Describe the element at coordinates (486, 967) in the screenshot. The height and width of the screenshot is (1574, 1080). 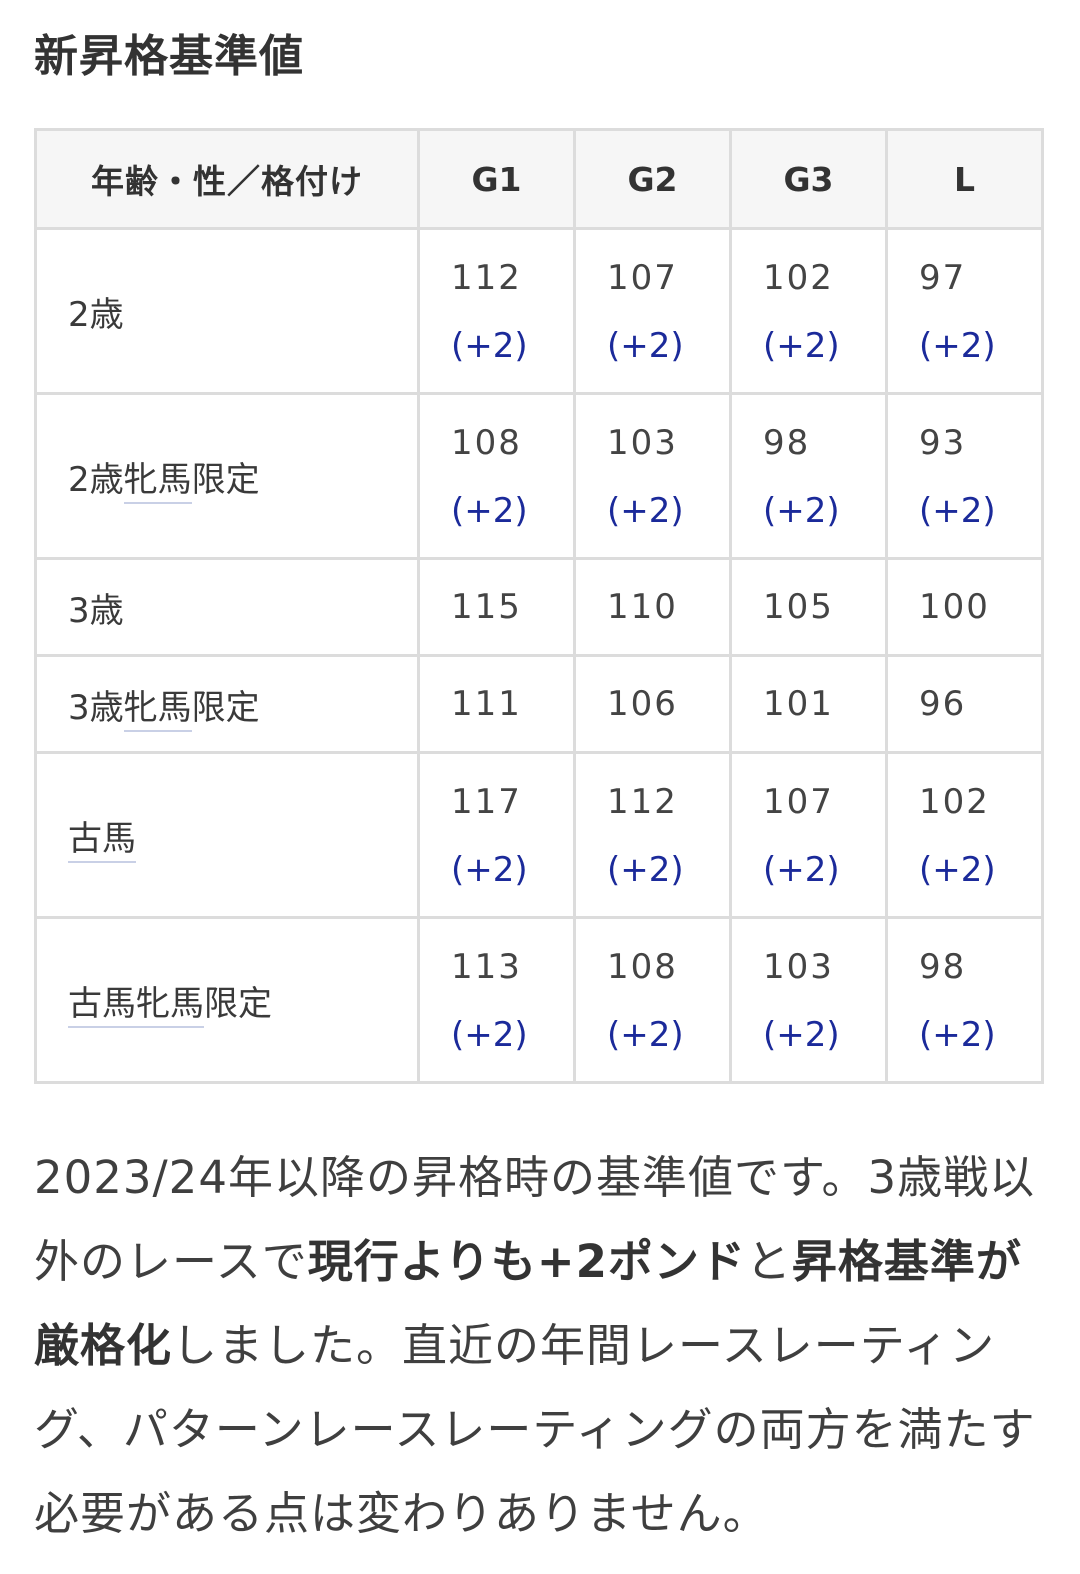
I see `cell-value: 113` at that location.